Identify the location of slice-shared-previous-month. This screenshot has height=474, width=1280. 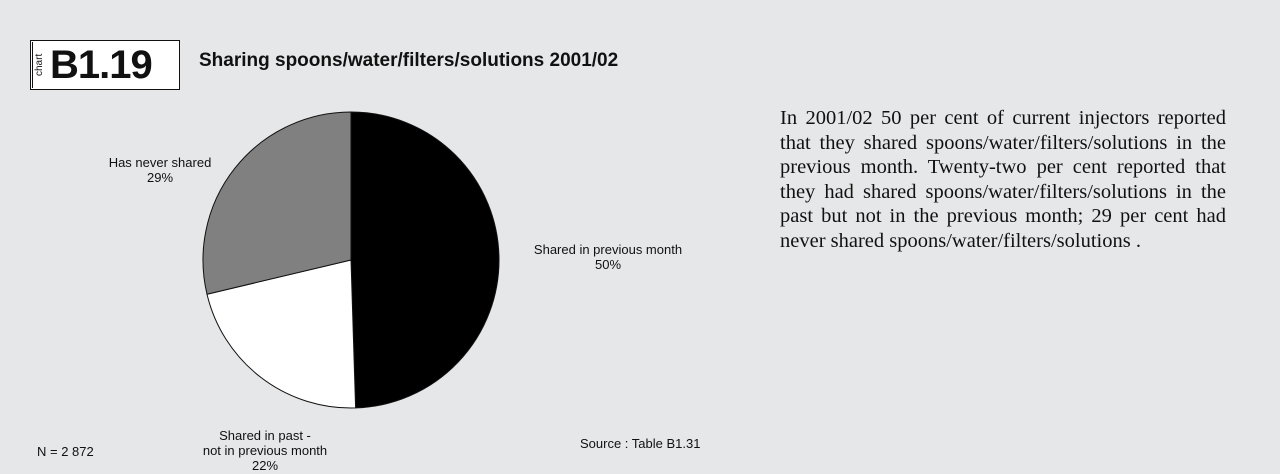
(425, 260).